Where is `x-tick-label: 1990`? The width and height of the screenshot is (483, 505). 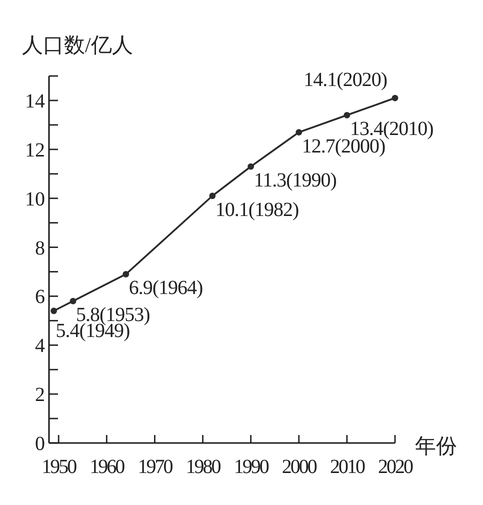
x-tick-label: 1990 is located at coordinates (252, 467).